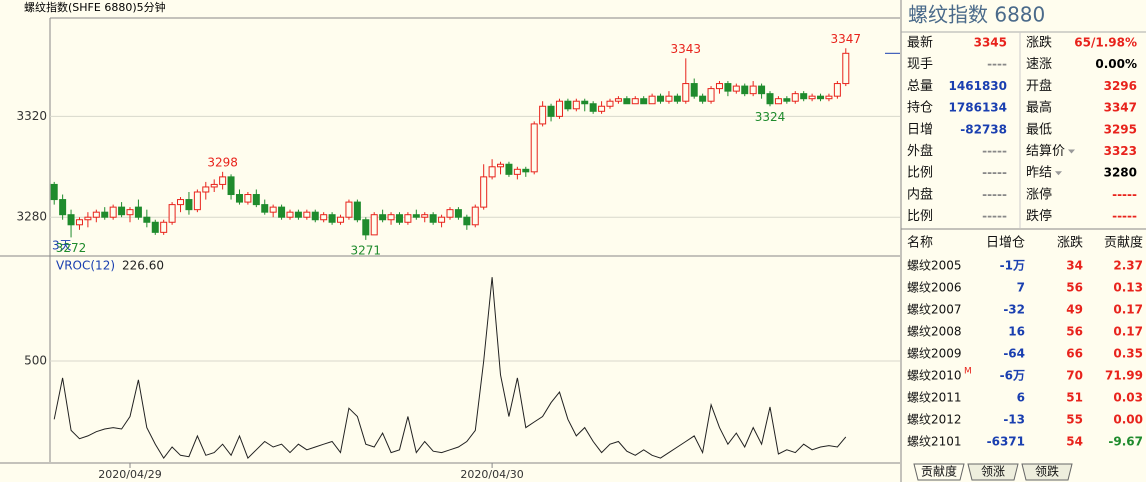 The width and height of the screenshot is (1146, 482). What do you see at coordinates (934, 310) in the screenshot?
I see `contract-cell: 螺纹2007` at bounding box center [934, 310].